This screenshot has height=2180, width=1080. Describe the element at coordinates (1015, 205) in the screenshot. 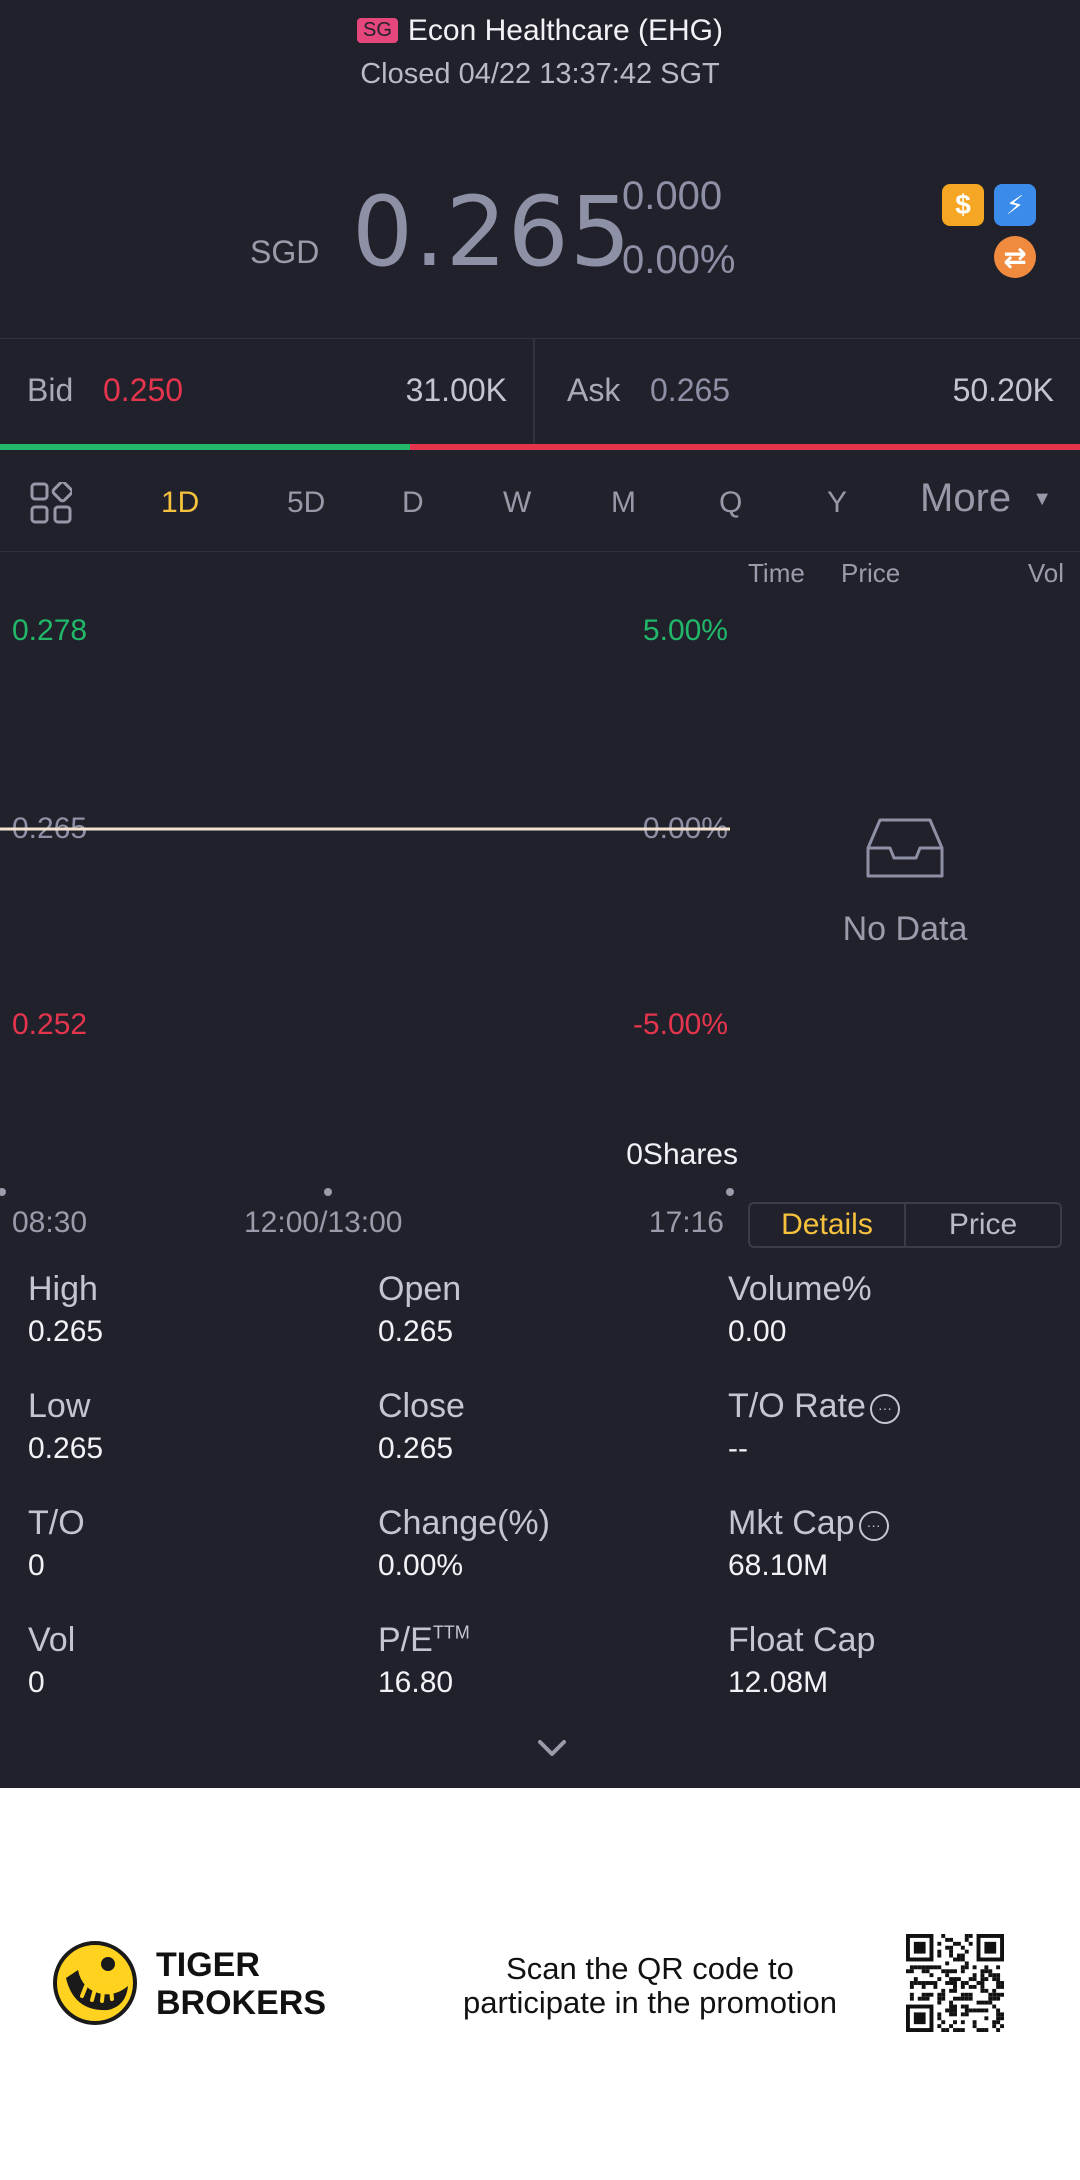

I see `flash-badge-icon: ⚡` at that location.